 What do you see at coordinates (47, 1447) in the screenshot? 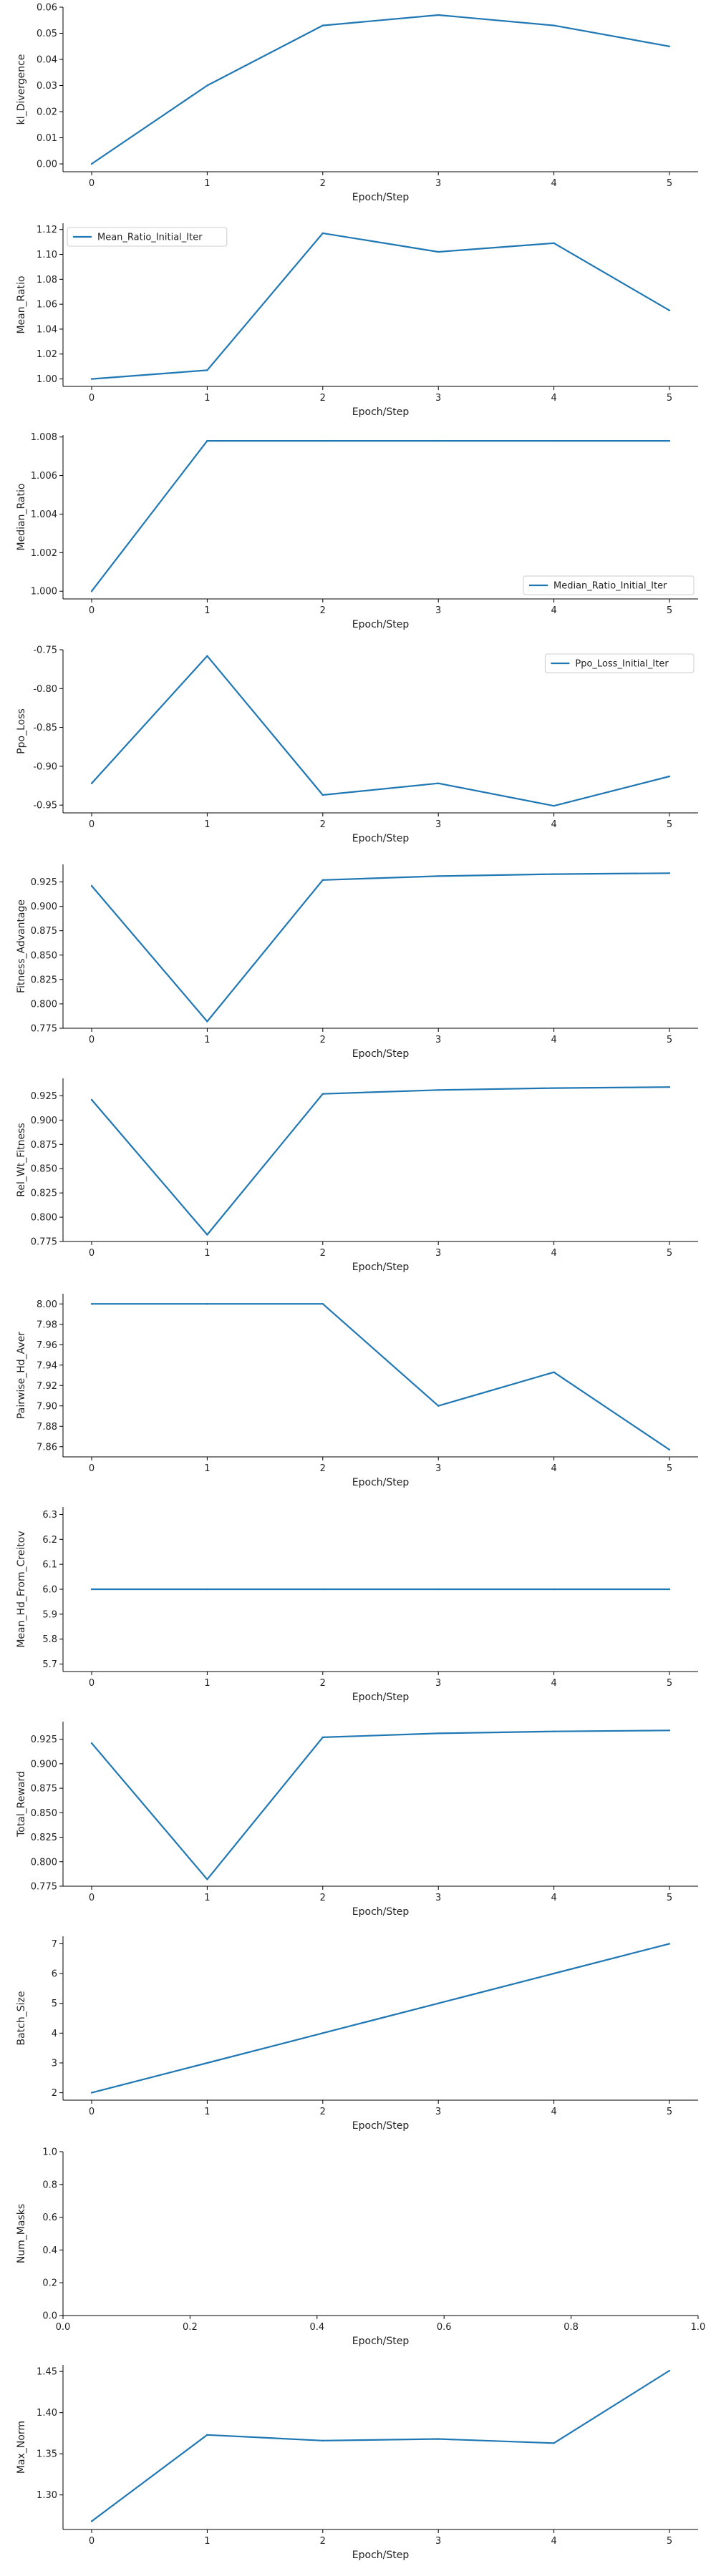
I see `y-tick-label: 7.86` at bounding box center [47, 1447].